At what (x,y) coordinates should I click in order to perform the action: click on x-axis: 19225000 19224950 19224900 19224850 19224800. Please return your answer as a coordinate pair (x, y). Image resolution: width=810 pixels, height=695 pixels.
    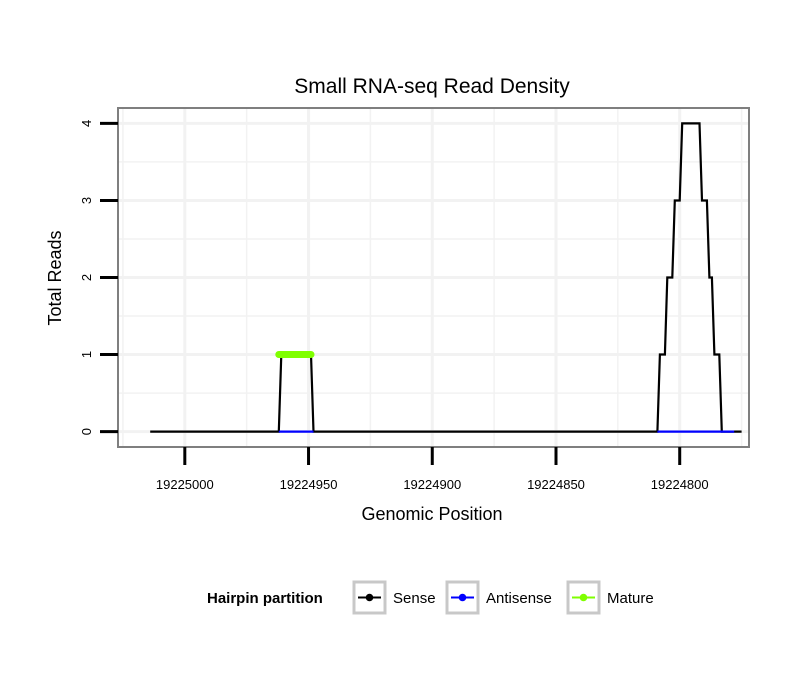
    Looking at the image, I should click on (432, 469).